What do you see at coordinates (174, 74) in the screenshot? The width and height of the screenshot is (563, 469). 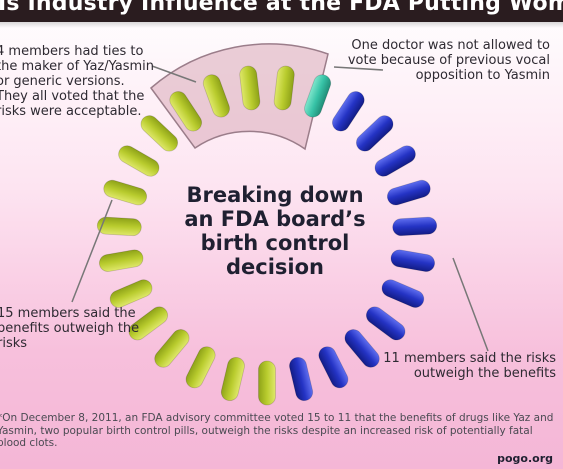 I see `pointer-line-ties` at bounding box center [174, 74].